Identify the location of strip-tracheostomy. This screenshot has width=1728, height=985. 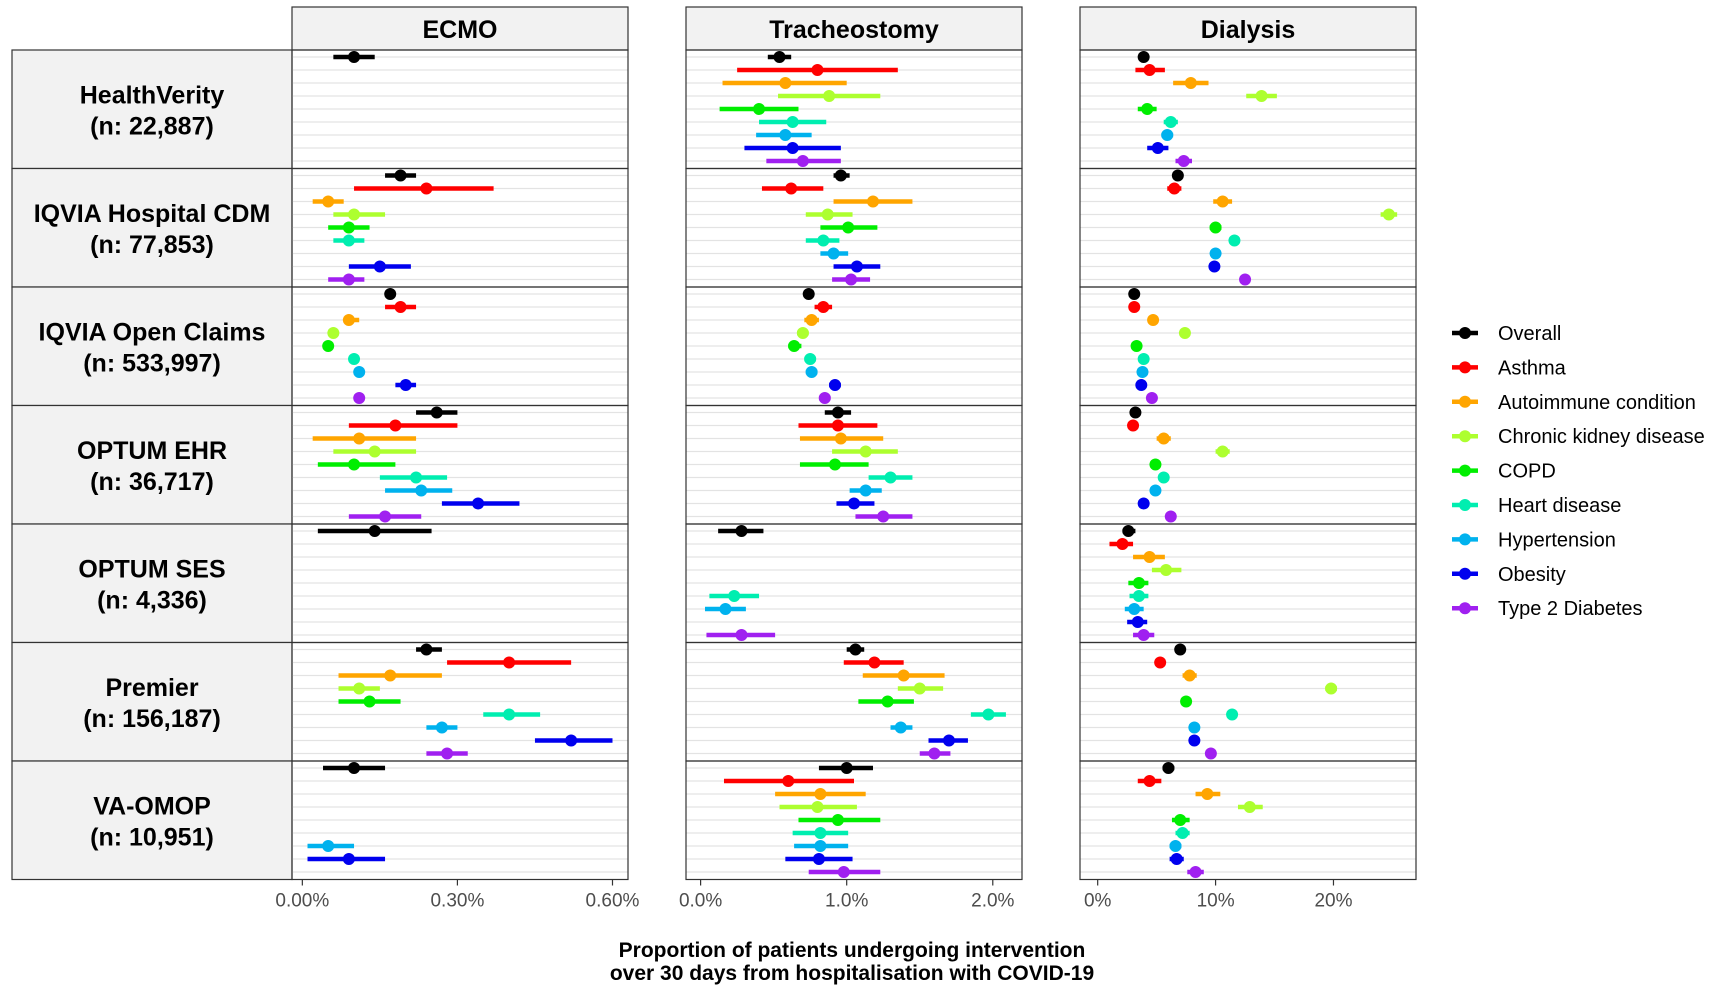
(854, 28).